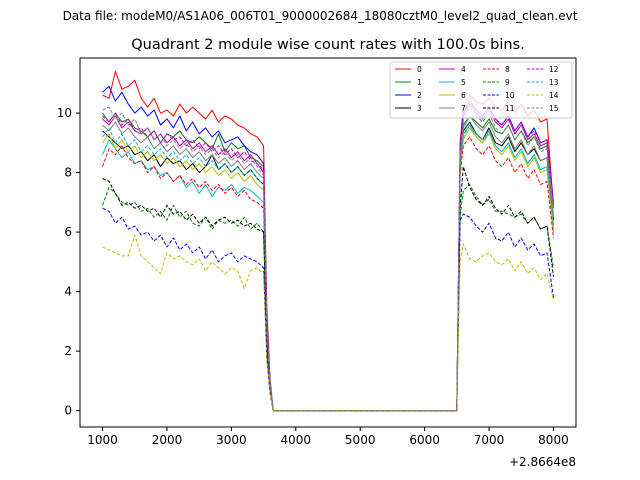 The image size is (640, 480). I want to click on y-tick-label: 0, so click(68, 411).